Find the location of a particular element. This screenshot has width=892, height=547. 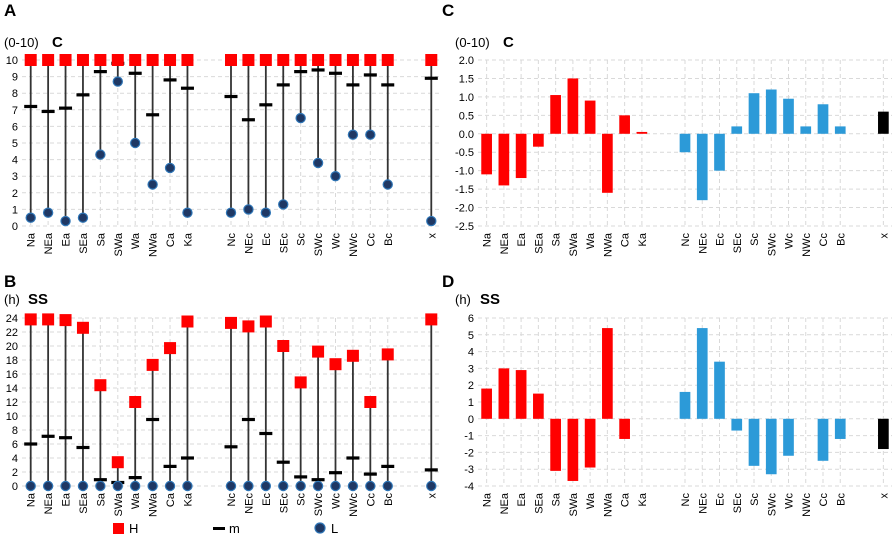

panel-b-variable: SS is located at coordinates (38, 299).